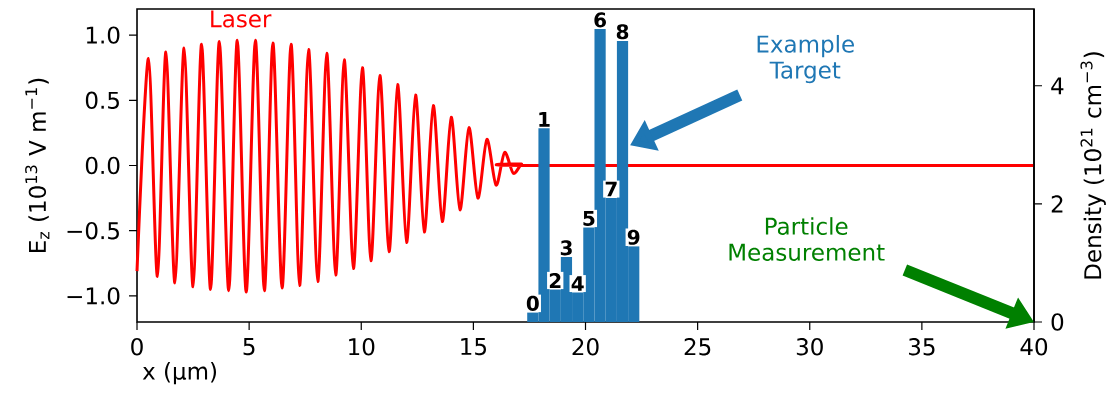  I want to click on annotation: 3, so click(566, 248).